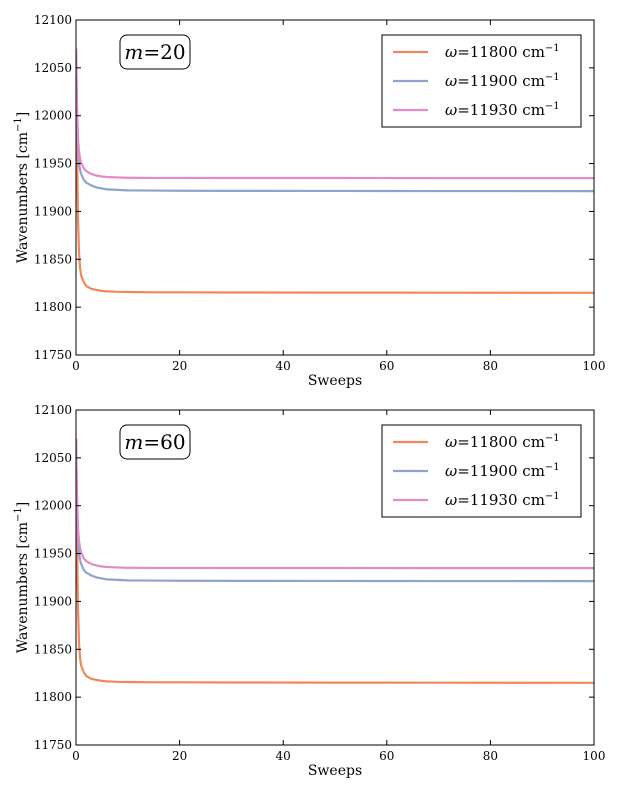 This screenshot has width=623, height=797. I want to click on legend-frame, so click(481, 81).